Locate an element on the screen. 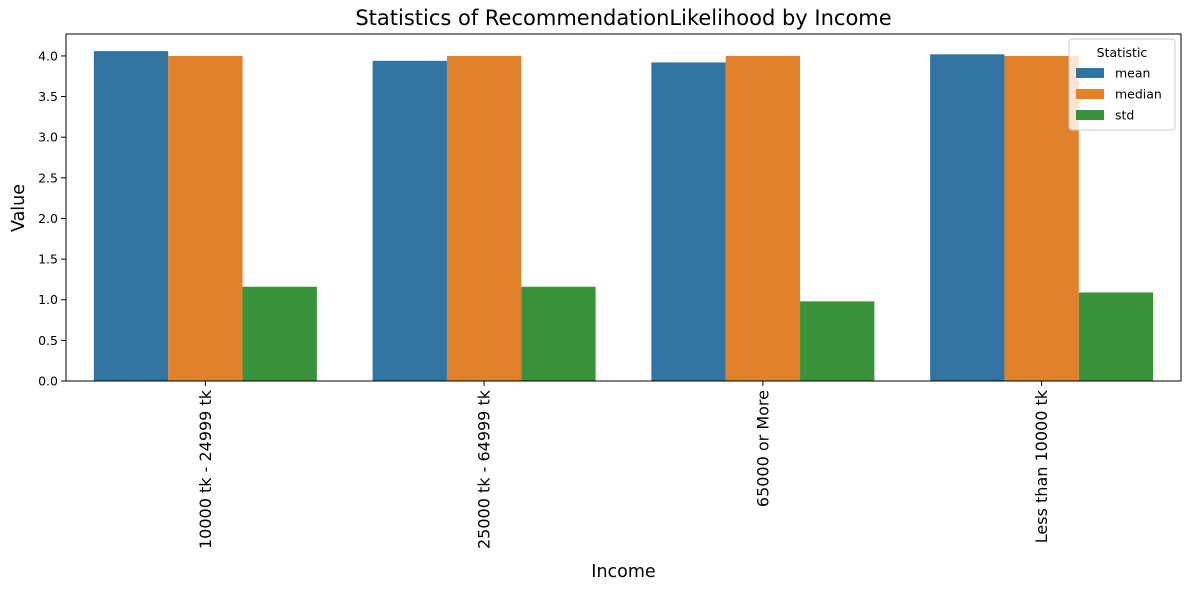 The image size is (1189, 590). legend-label-median: median is located at coordinates (1138, 94).